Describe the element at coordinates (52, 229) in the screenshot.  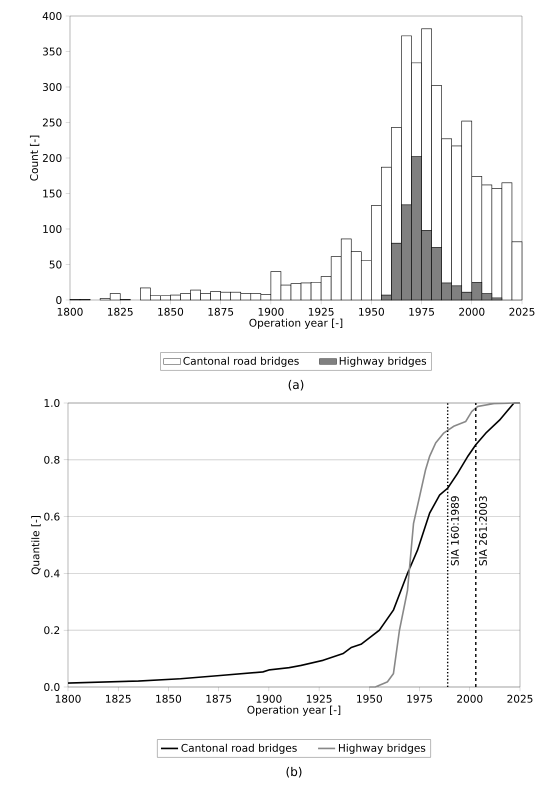
I see `y-tick-label: 100` at that location.